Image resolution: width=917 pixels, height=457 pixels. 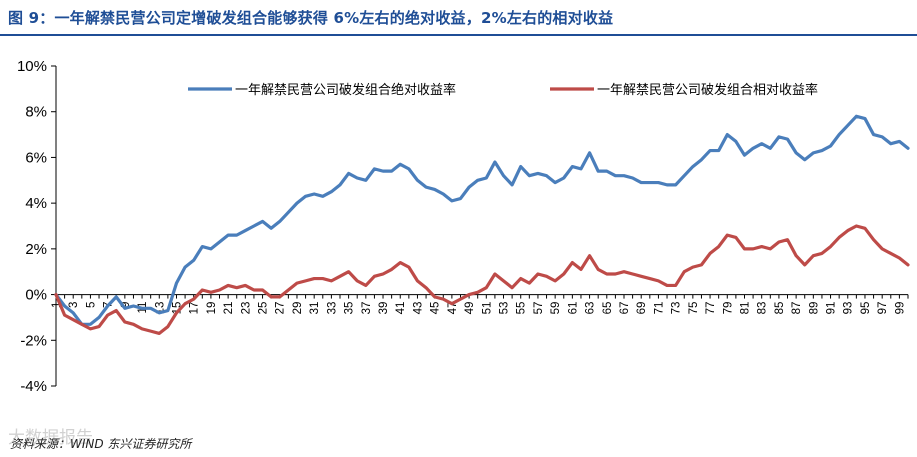 I want to click on x-tick-label: 79, so click(x=728, y=308).